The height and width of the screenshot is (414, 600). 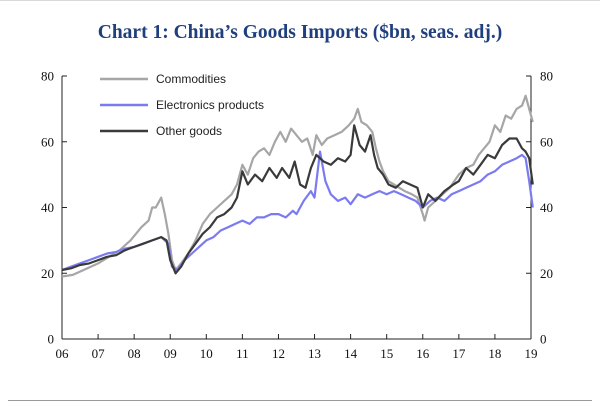 I want to click on legend-label-electronics-products: Electronics products, so click(x=210, y=105).